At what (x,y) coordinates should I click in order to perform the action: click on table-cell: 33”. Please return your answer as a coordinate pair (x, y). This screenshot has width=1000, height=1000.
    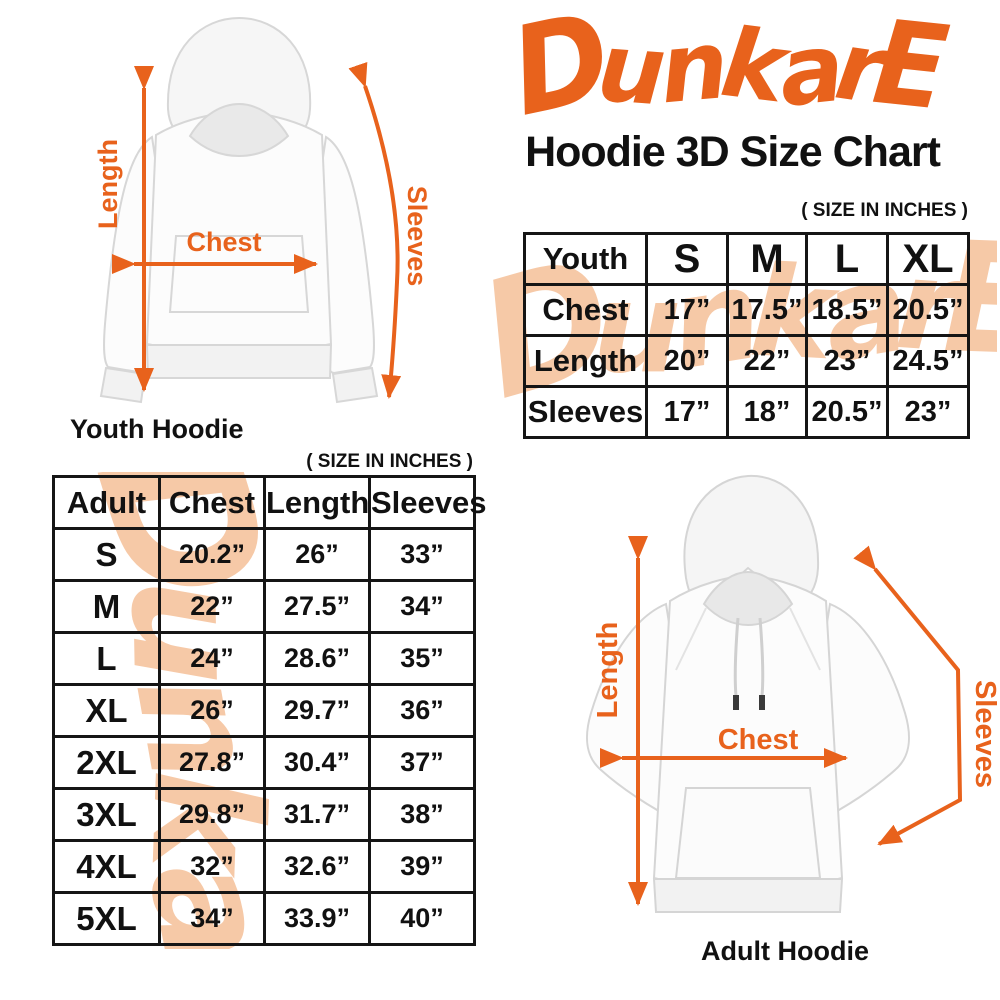
    Looking at the image, I should click on (422, 554).